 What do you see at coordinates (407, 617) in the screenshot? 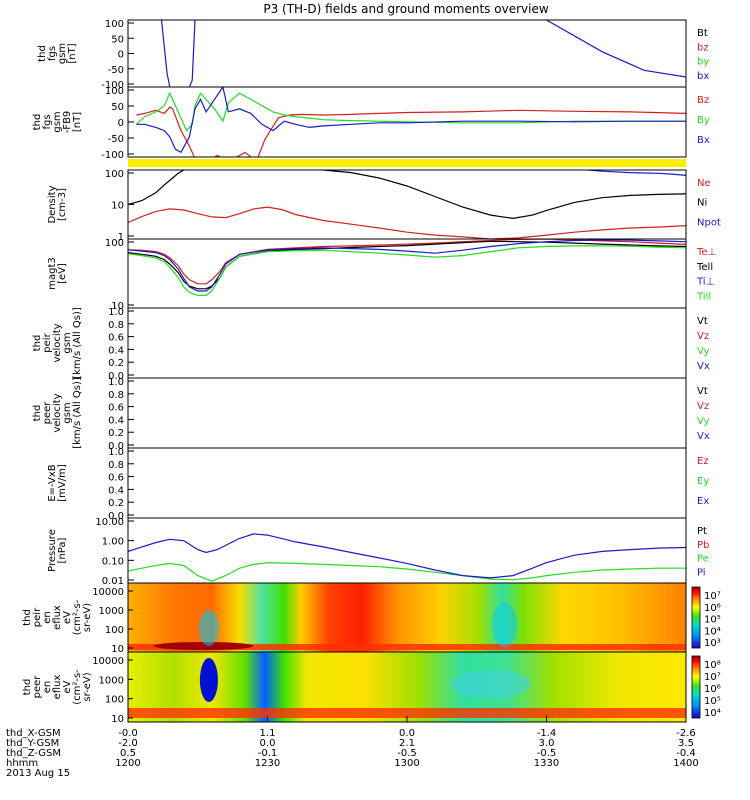
I see `spectrogram-image` at bounding box center [407, 617].